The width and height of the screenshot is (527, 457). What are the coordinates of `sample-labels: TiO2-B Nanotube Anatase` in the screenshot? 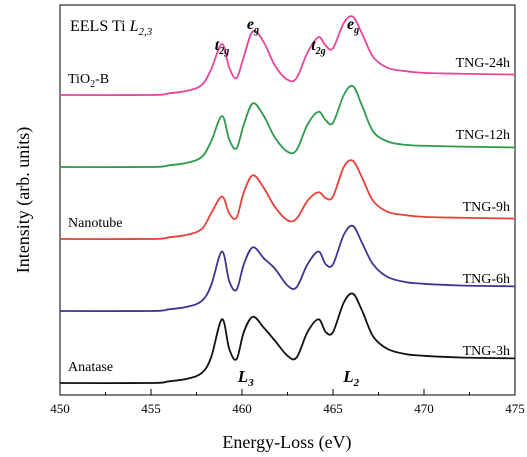 It's located at (95, 223).